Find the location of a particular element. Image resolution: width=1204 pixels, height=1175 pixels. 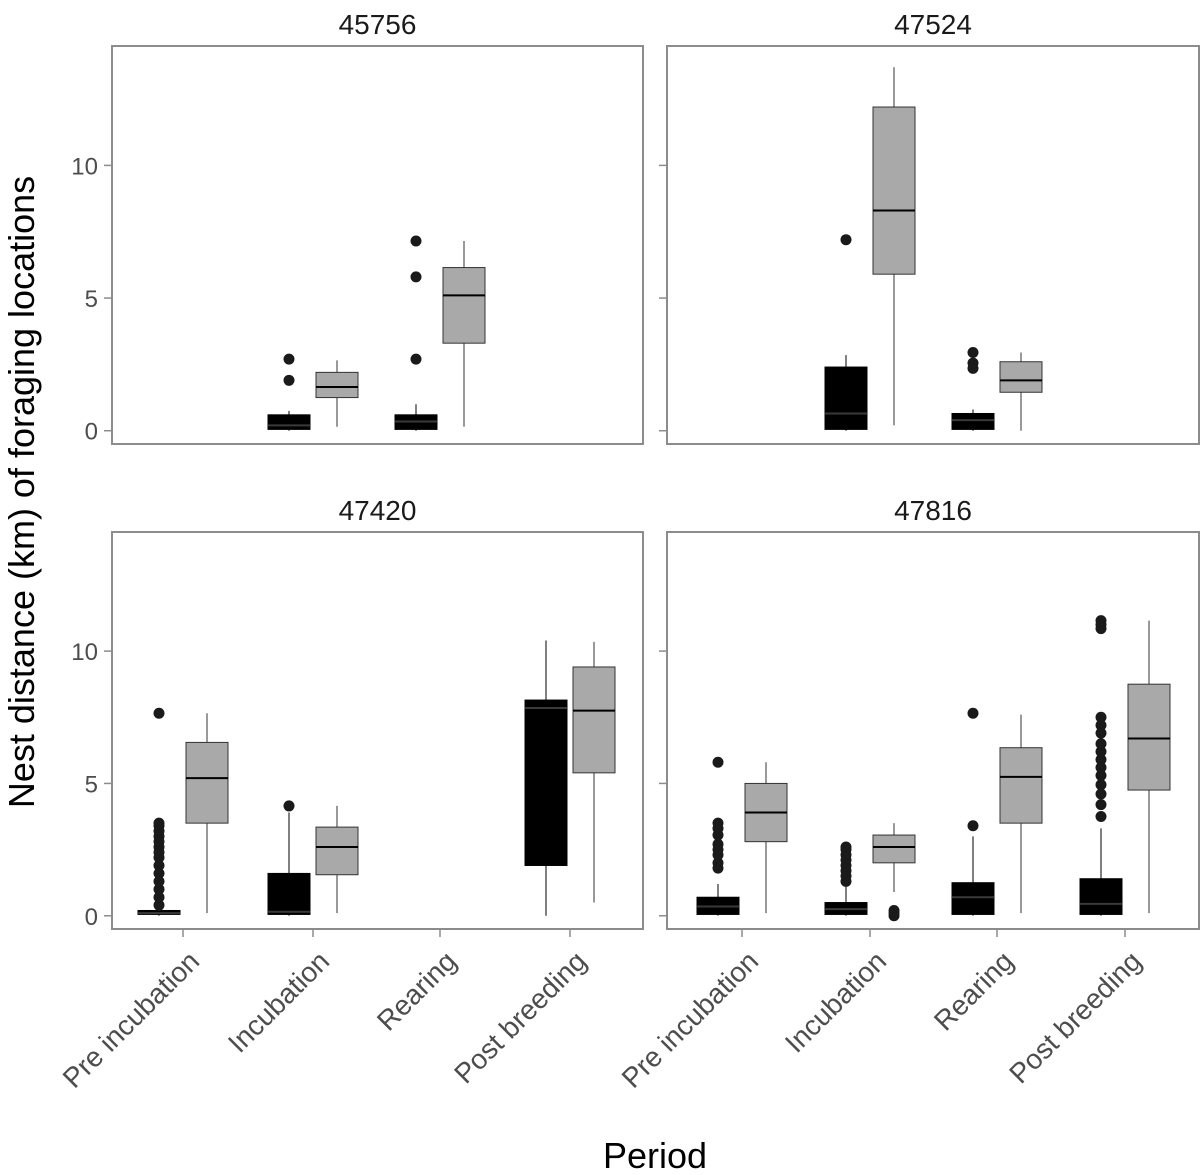

panel-title: 47816 is located at coordinates (933, 510).